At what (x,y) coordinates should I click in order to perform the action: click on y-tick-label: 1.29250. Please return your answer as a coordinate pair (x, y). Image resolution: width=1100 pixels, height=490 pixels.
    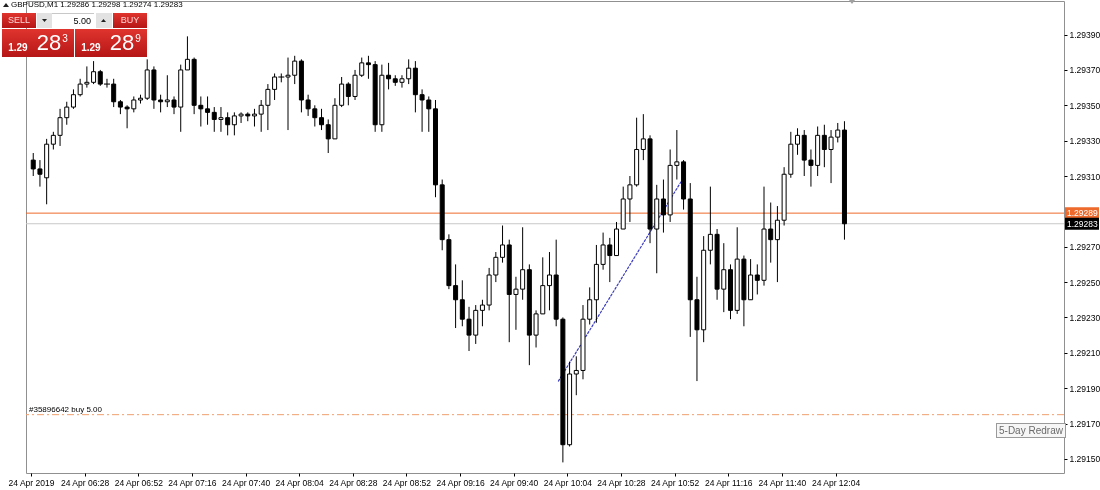
    Looking at the image, I should click on (1084, 282).